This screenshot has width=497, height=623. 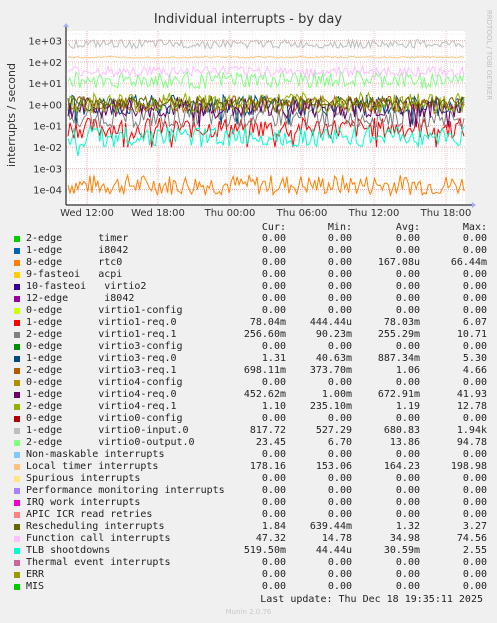 What do you see at coordinates (474, 526) in the screenshot?
I see `legend-max: 3.27` at bounding box center [474, 526].